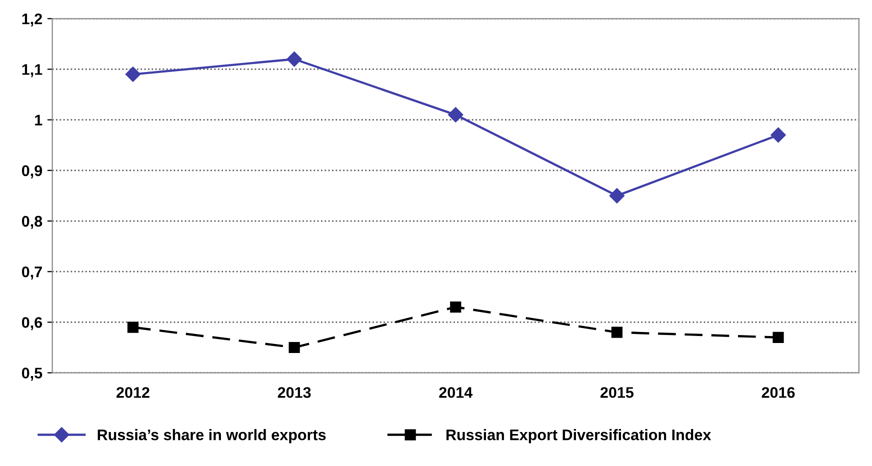  I want to click on y-tick-label: 0,8, so click(32, 222).